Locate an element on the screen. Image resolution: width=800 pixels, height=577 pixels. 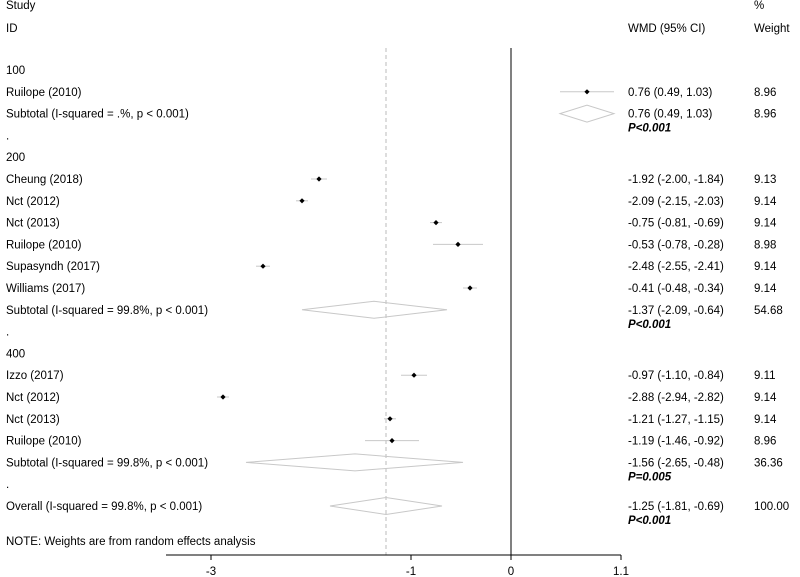
header-effect-label: WMD (95% CI) is located at coordinates (666, 29).